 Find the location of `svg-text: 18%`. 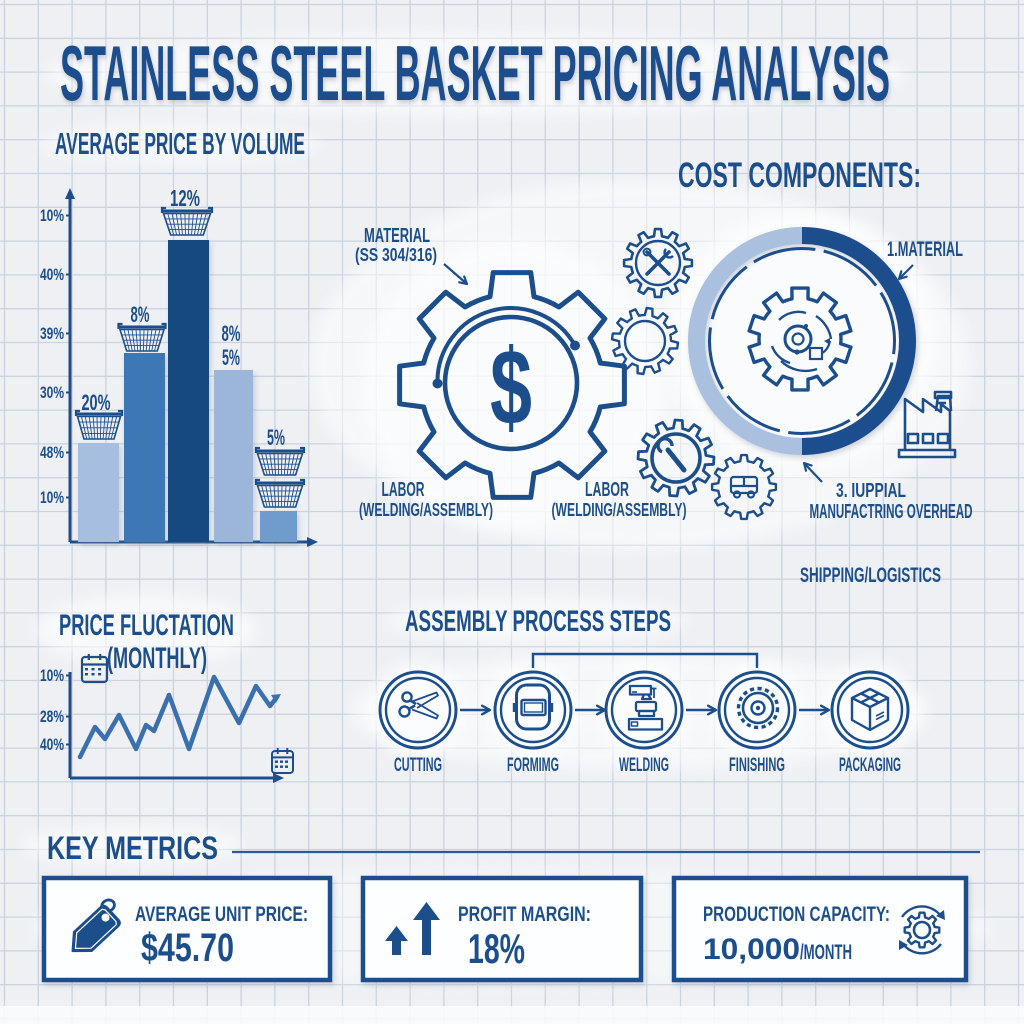

svg-text: 18% is located at coordinates (496, 948).